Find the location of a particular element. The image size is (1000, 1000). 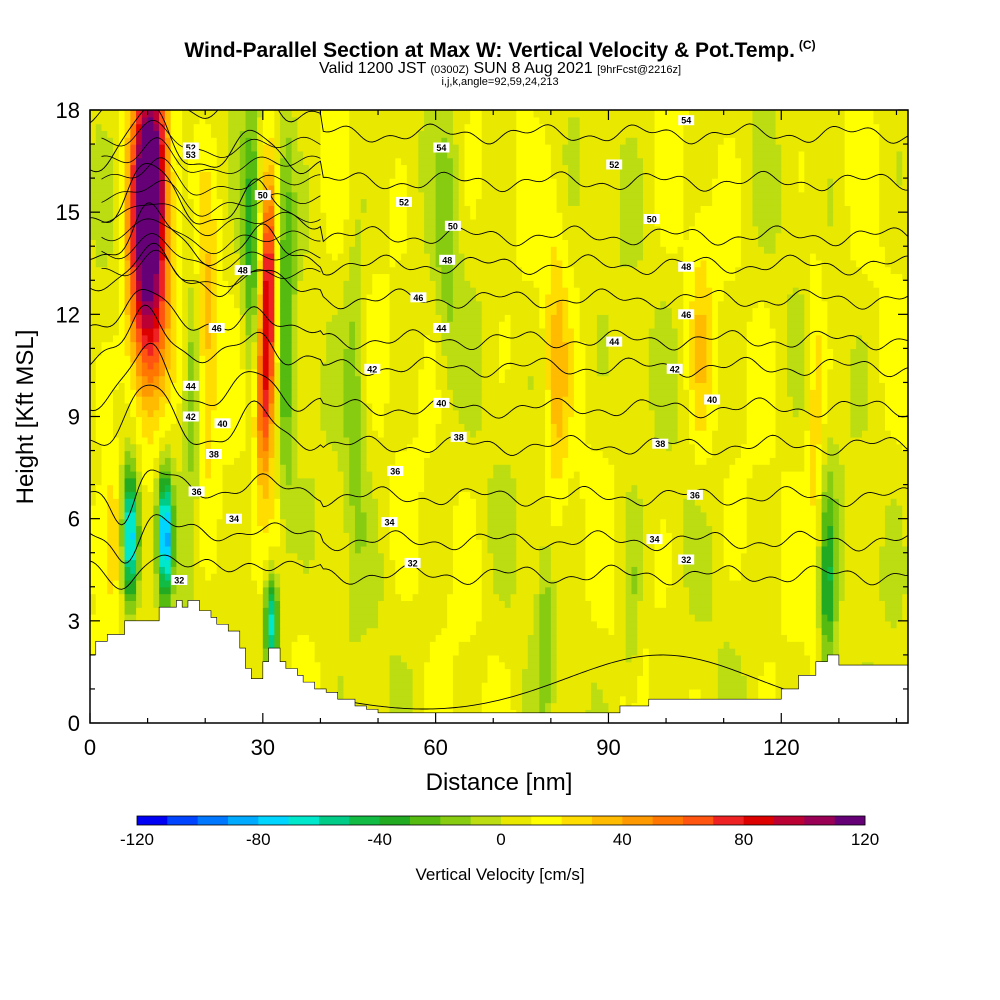

contour-label-box is located at coordinates (222, 423).